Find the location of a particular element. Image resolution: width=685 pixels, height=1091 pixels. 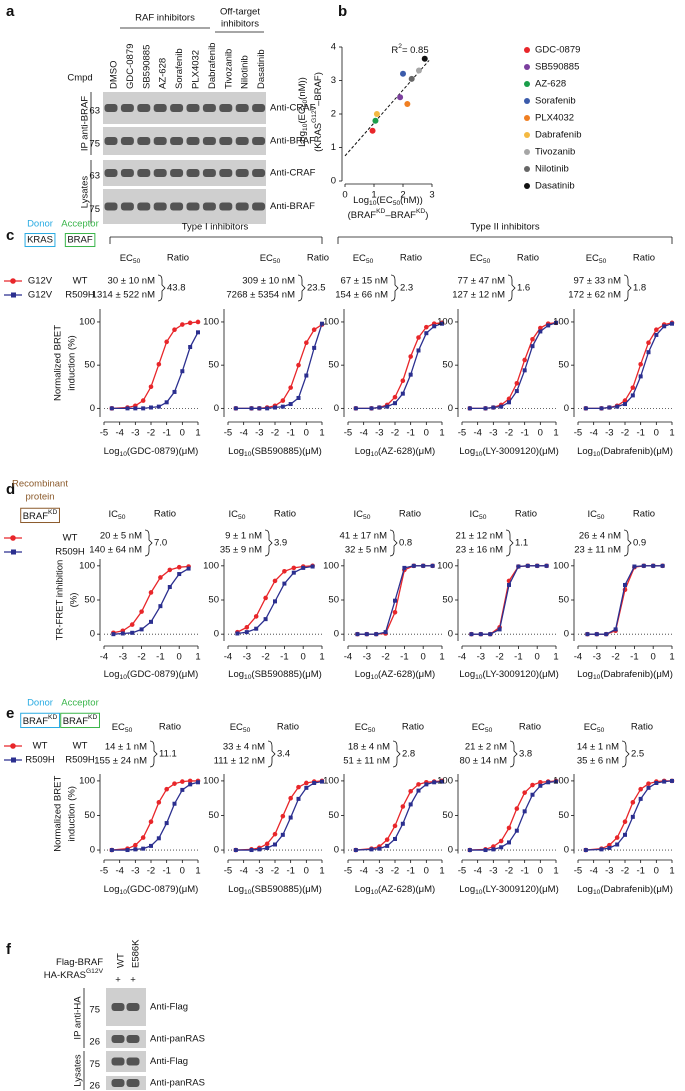

lane-label: Dabrafenib is located at coordinates (212, 66).